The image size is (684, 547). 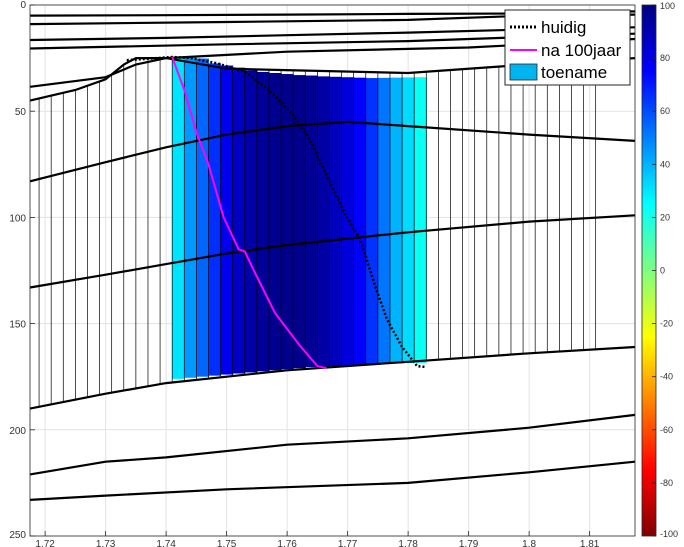 I want to click on legend-na-100jaar-label: na 100jaar, so click(x=581, y=50).